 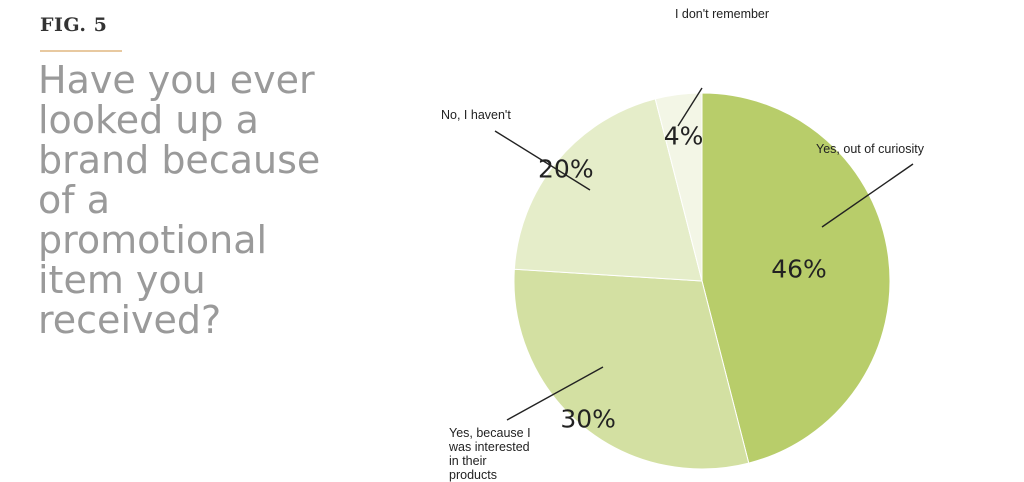 I want to click on pie-slice-no-i-haven-t, so click(x=608, y=190).